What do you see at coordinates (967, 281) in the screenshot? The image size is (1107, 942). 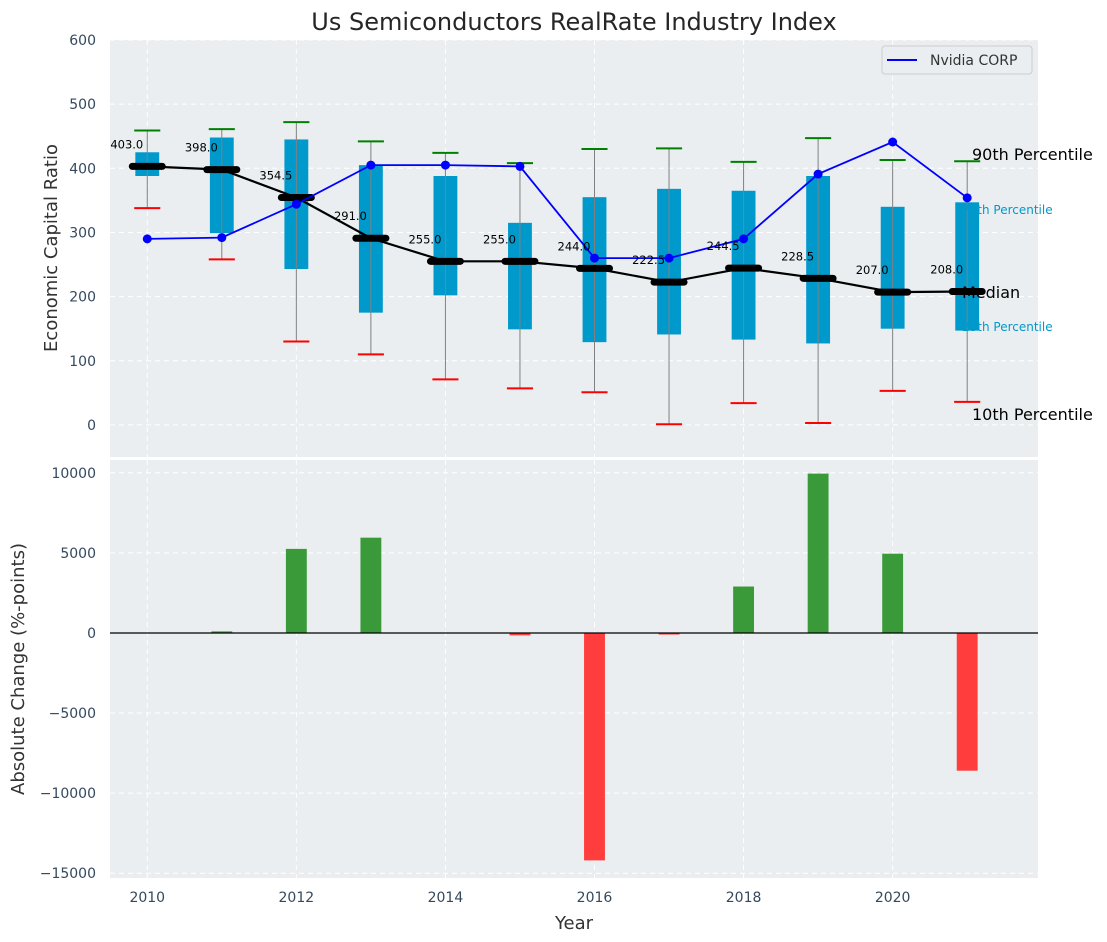 I see `box-plot-2021` at bounding box center [967, 281].